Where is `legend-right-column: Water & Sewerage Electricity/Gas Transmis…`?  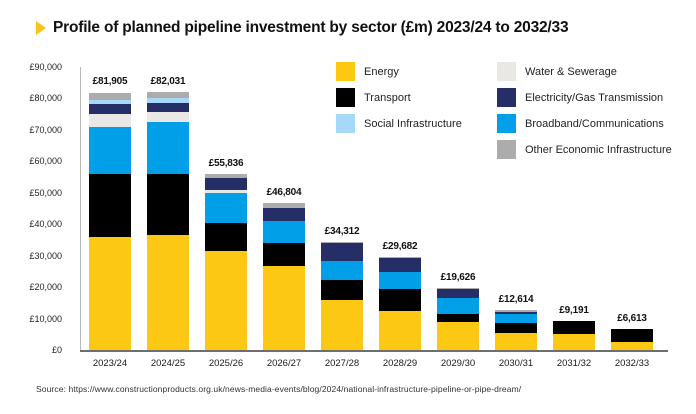
legend-right-column: Water & Sewerage Electricity/Gas Transmis… is located at coordinates (584, 114).